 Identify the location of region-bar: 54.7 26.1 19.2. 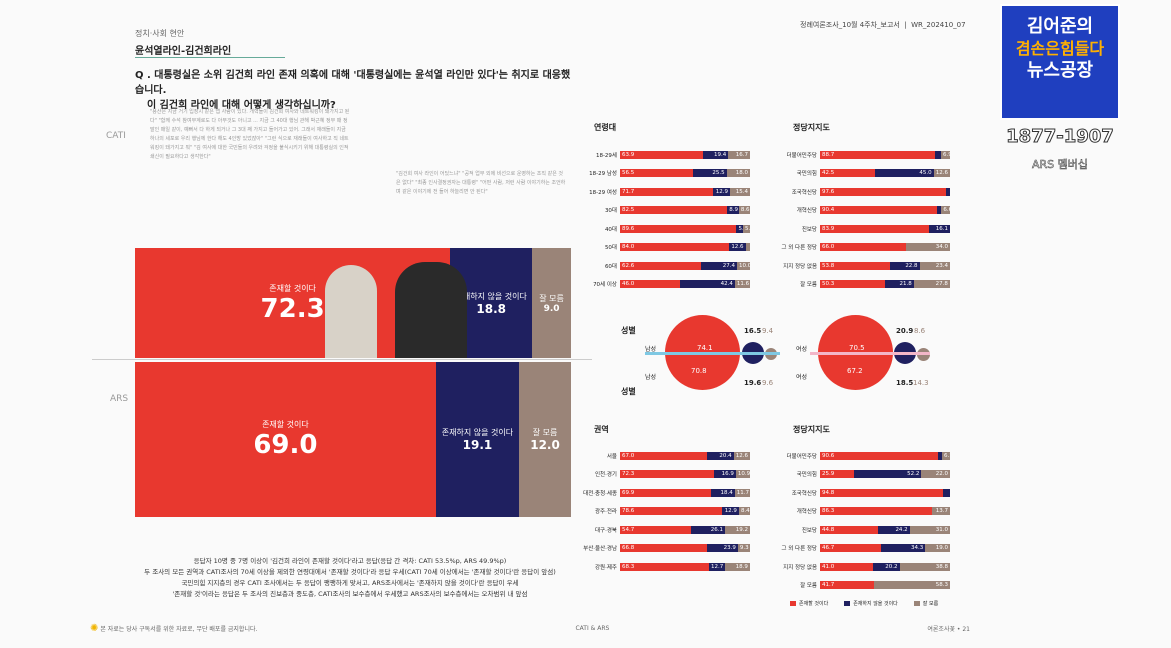
(685, 529).